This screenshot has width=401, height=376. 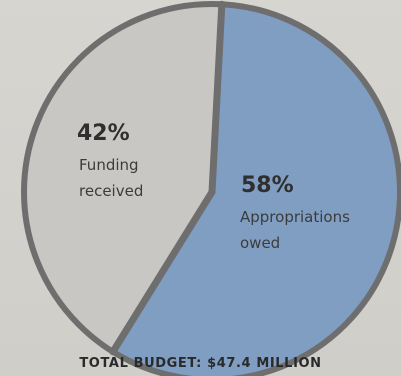 What do you see at coordinates (260, 243) in the screenshot?
I see `slice-appropriations-owed-label-line-2: owed` at bounding box center [260, 243].